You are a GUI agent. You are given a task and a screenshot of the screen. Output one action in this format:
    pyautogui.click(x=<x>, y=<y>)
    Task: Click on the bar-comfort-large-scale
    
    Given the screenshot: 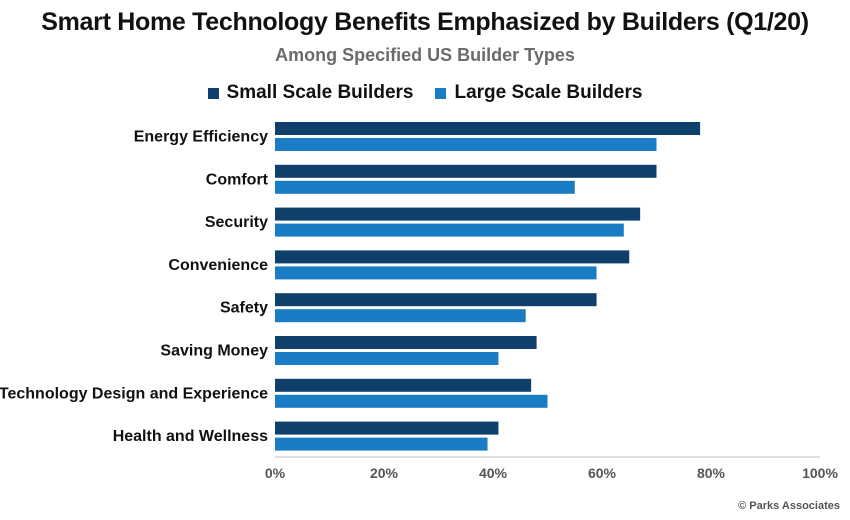 What is the action you would take?
    pyautogui.click(x=425, y=187)
    